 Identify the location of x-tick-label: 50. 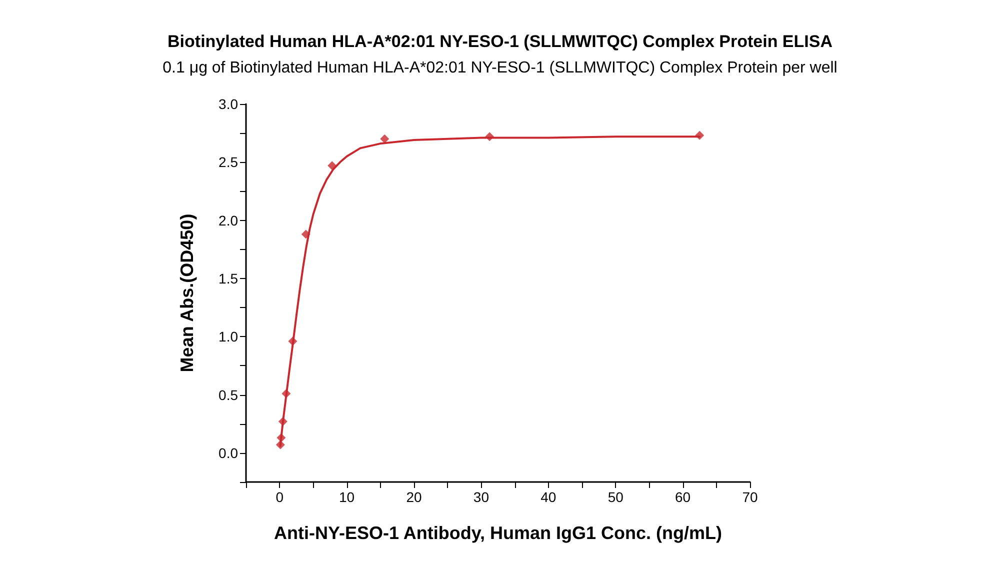
(616, 497).